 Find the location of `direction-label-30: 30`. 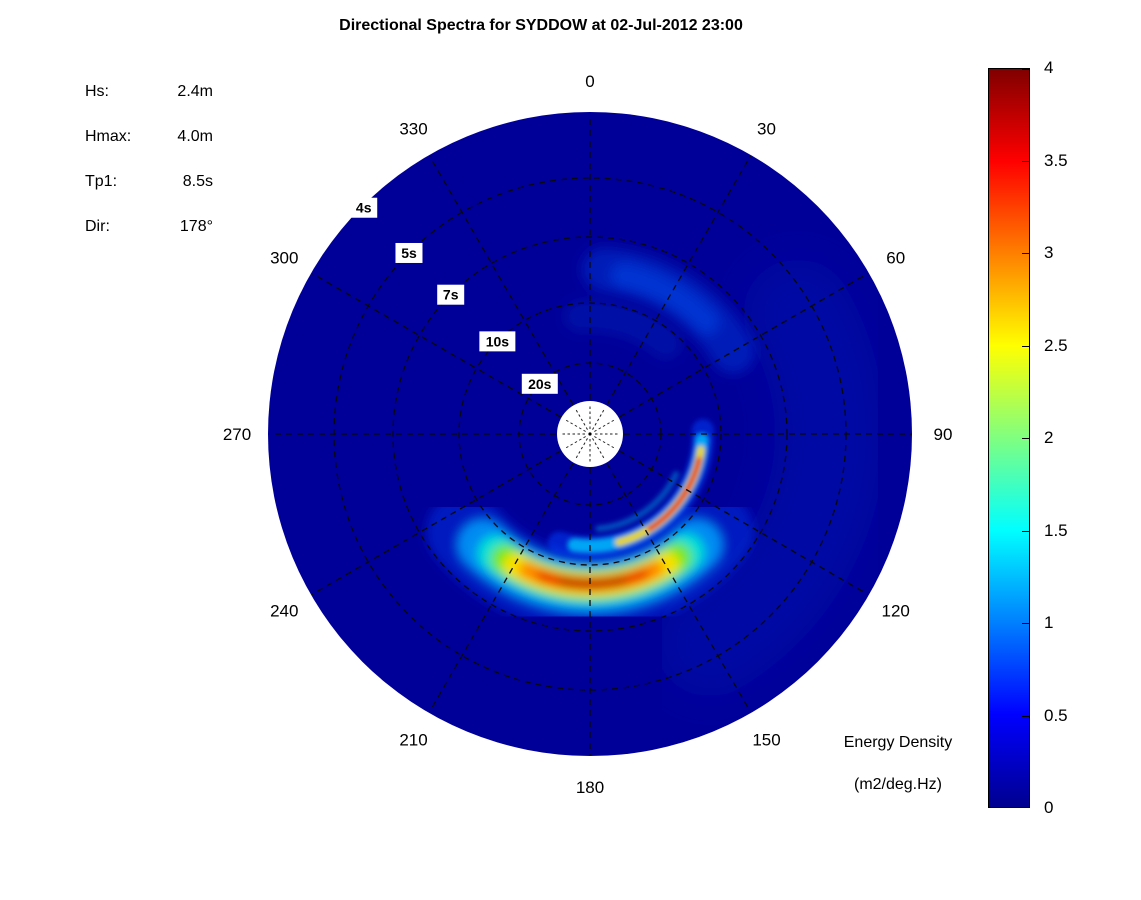

direction-label-30: 30 is located at coordinates (766, 128).